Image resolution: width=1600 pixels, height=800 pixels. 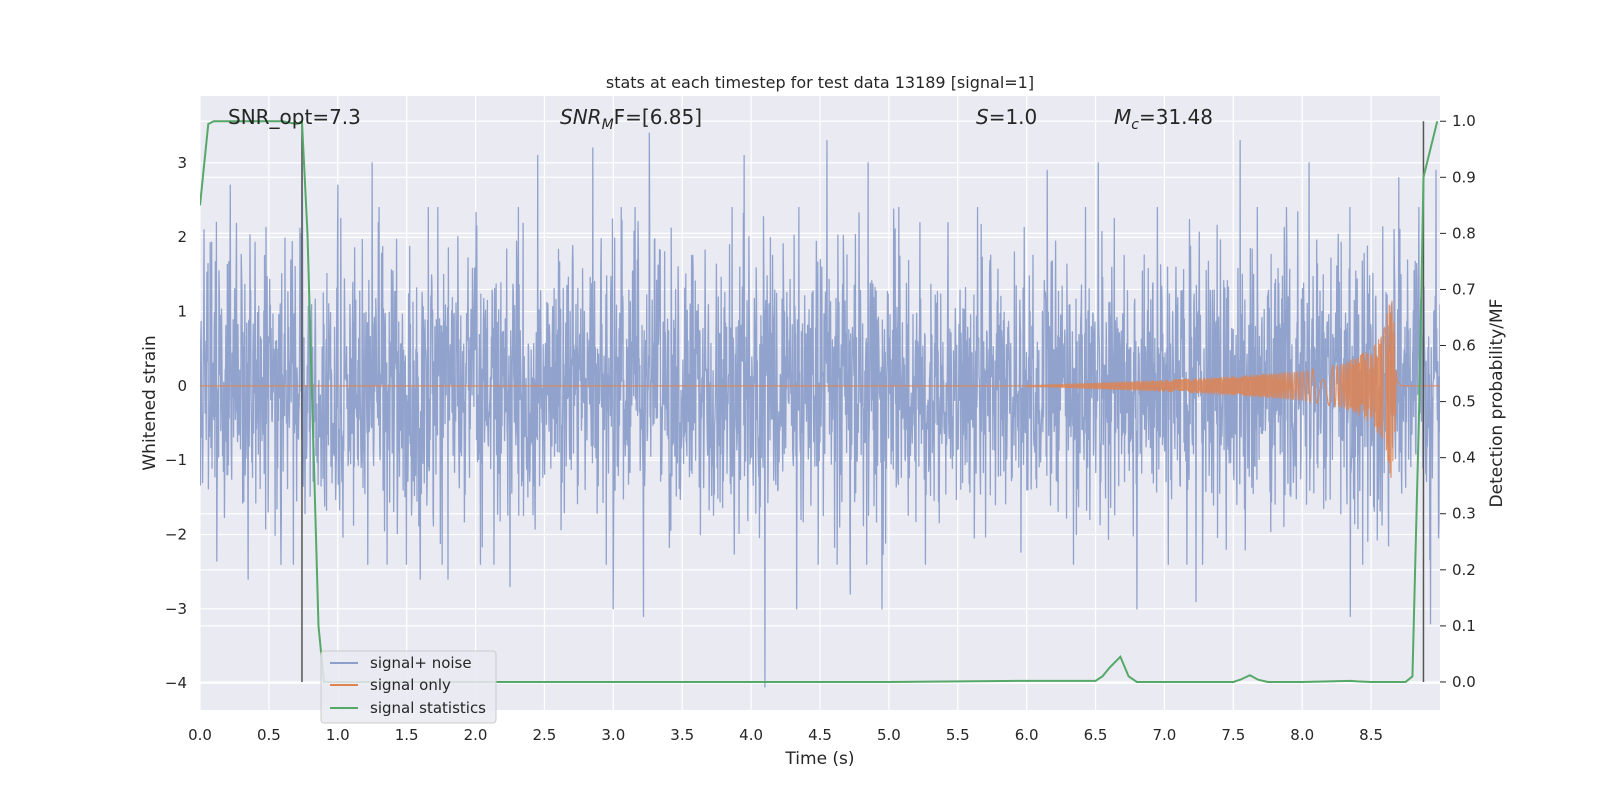 I want to click on x-tick-label: 2.0, so click(x=476, y=735).